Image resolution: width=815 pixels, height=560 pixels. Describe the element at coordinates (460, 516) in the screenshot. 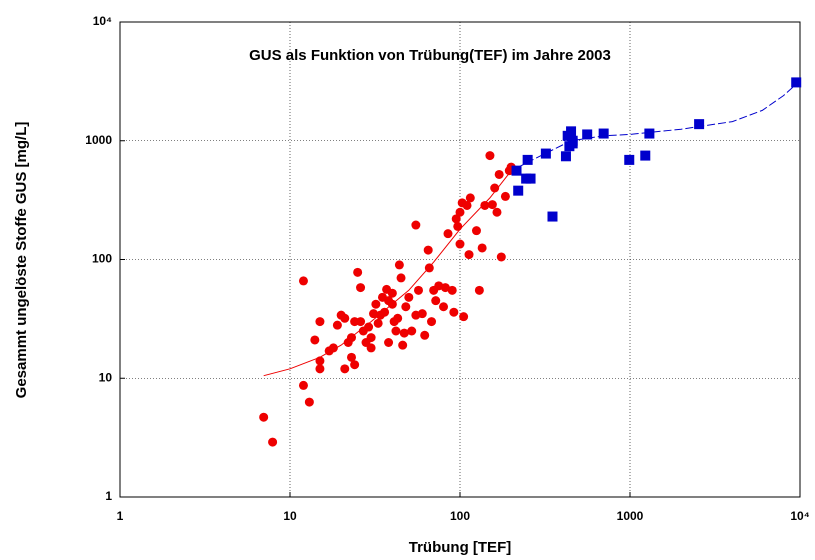

I see `x-tick-label: 100` at that location.